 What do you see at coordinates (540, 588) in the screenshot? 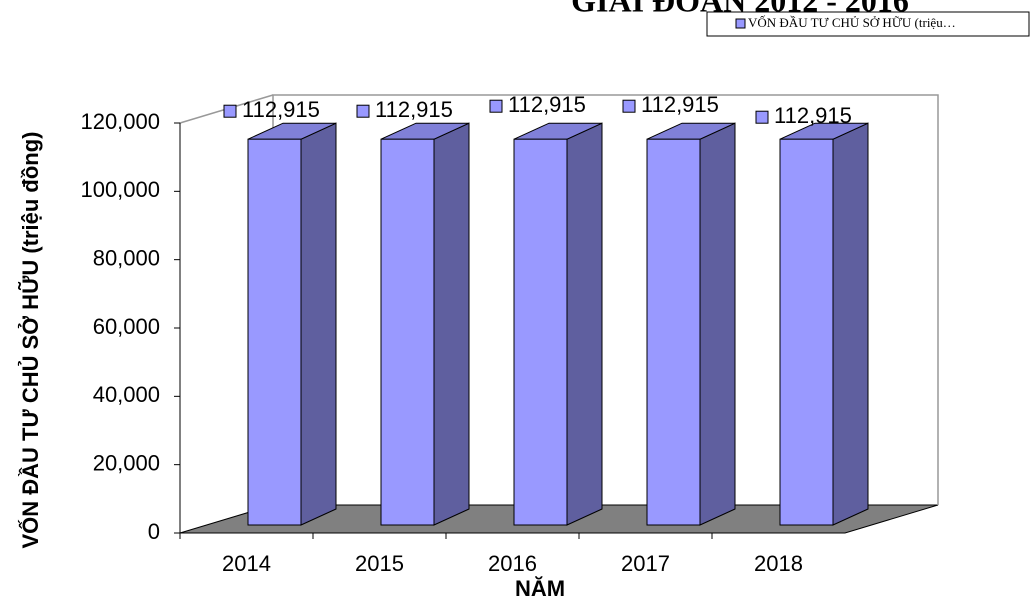
I see `x-axis-title: NĂM` at bounding box center [540, 588].